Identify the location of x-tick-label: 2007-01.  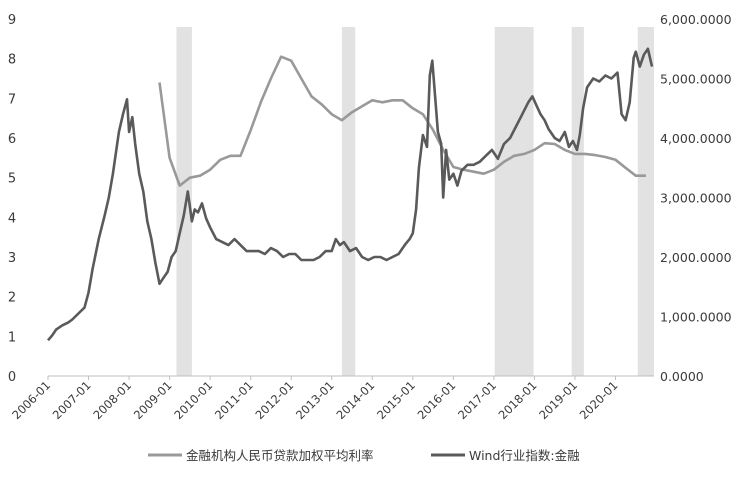
(72, 400).